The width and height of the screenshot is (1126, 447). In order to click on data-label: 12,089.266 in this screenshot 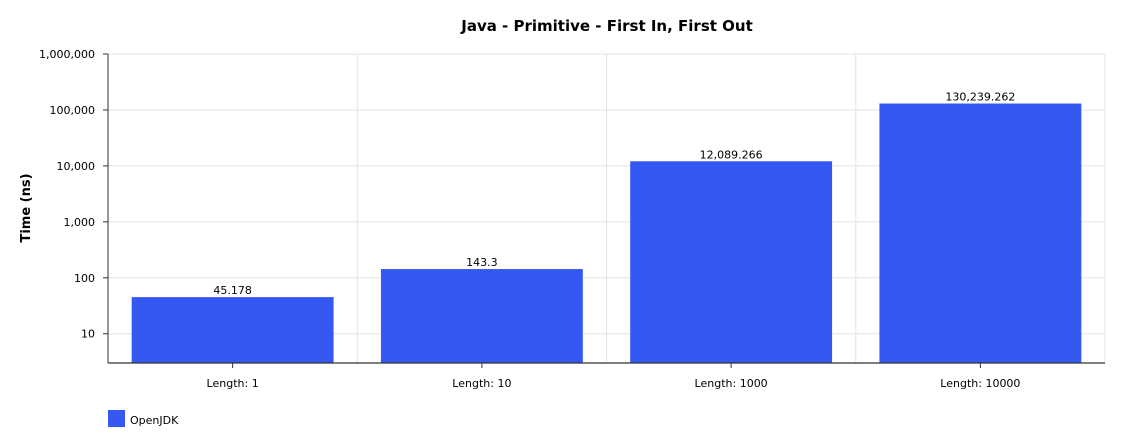, I will do `click(731, 154)`.